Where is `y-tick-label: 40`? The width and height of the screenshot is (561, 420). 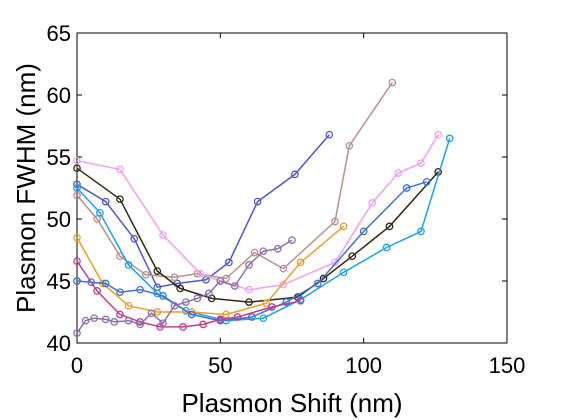
y-tick-label: 40 is located at coordinates (59, 343).